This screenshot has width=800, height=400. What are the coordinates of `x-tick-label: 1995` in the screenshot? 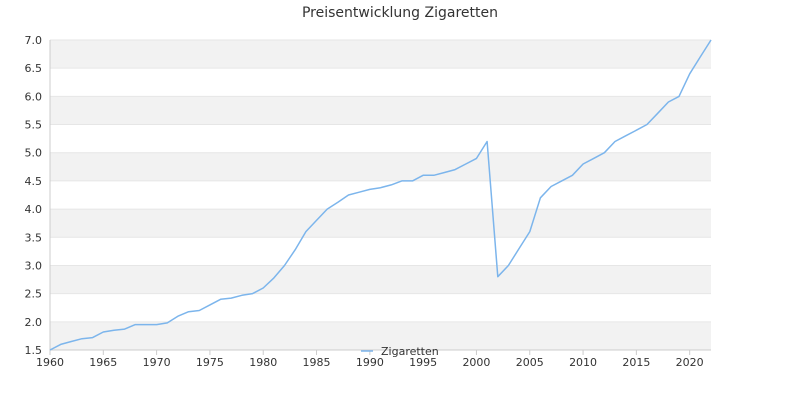 It's located at (423, 362).